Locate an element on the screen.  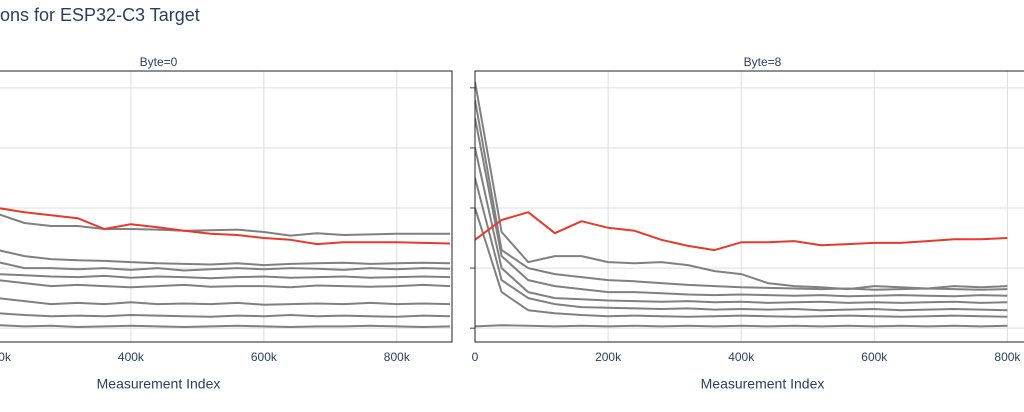
x-tick-label: 0 is located at coordinates (475, 357).